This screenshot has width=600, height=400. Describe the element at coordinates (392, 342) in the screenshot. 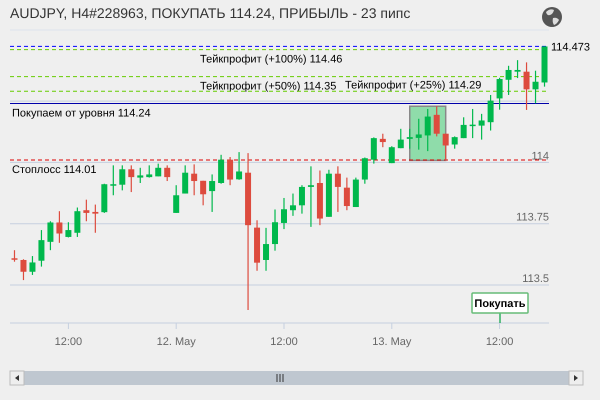

I see `x-tick-label: 13. May` at that location.